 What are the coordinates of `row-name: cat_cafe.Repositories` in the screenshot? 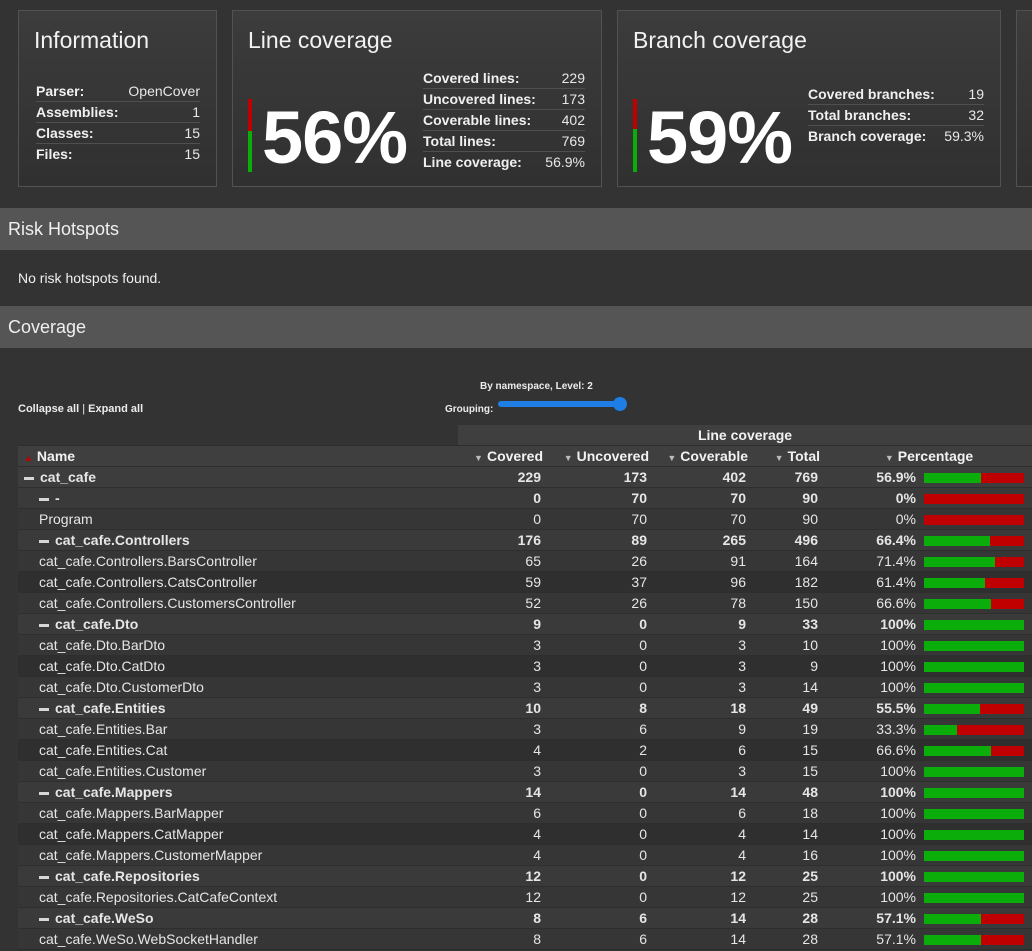 It's located at (127, 876).